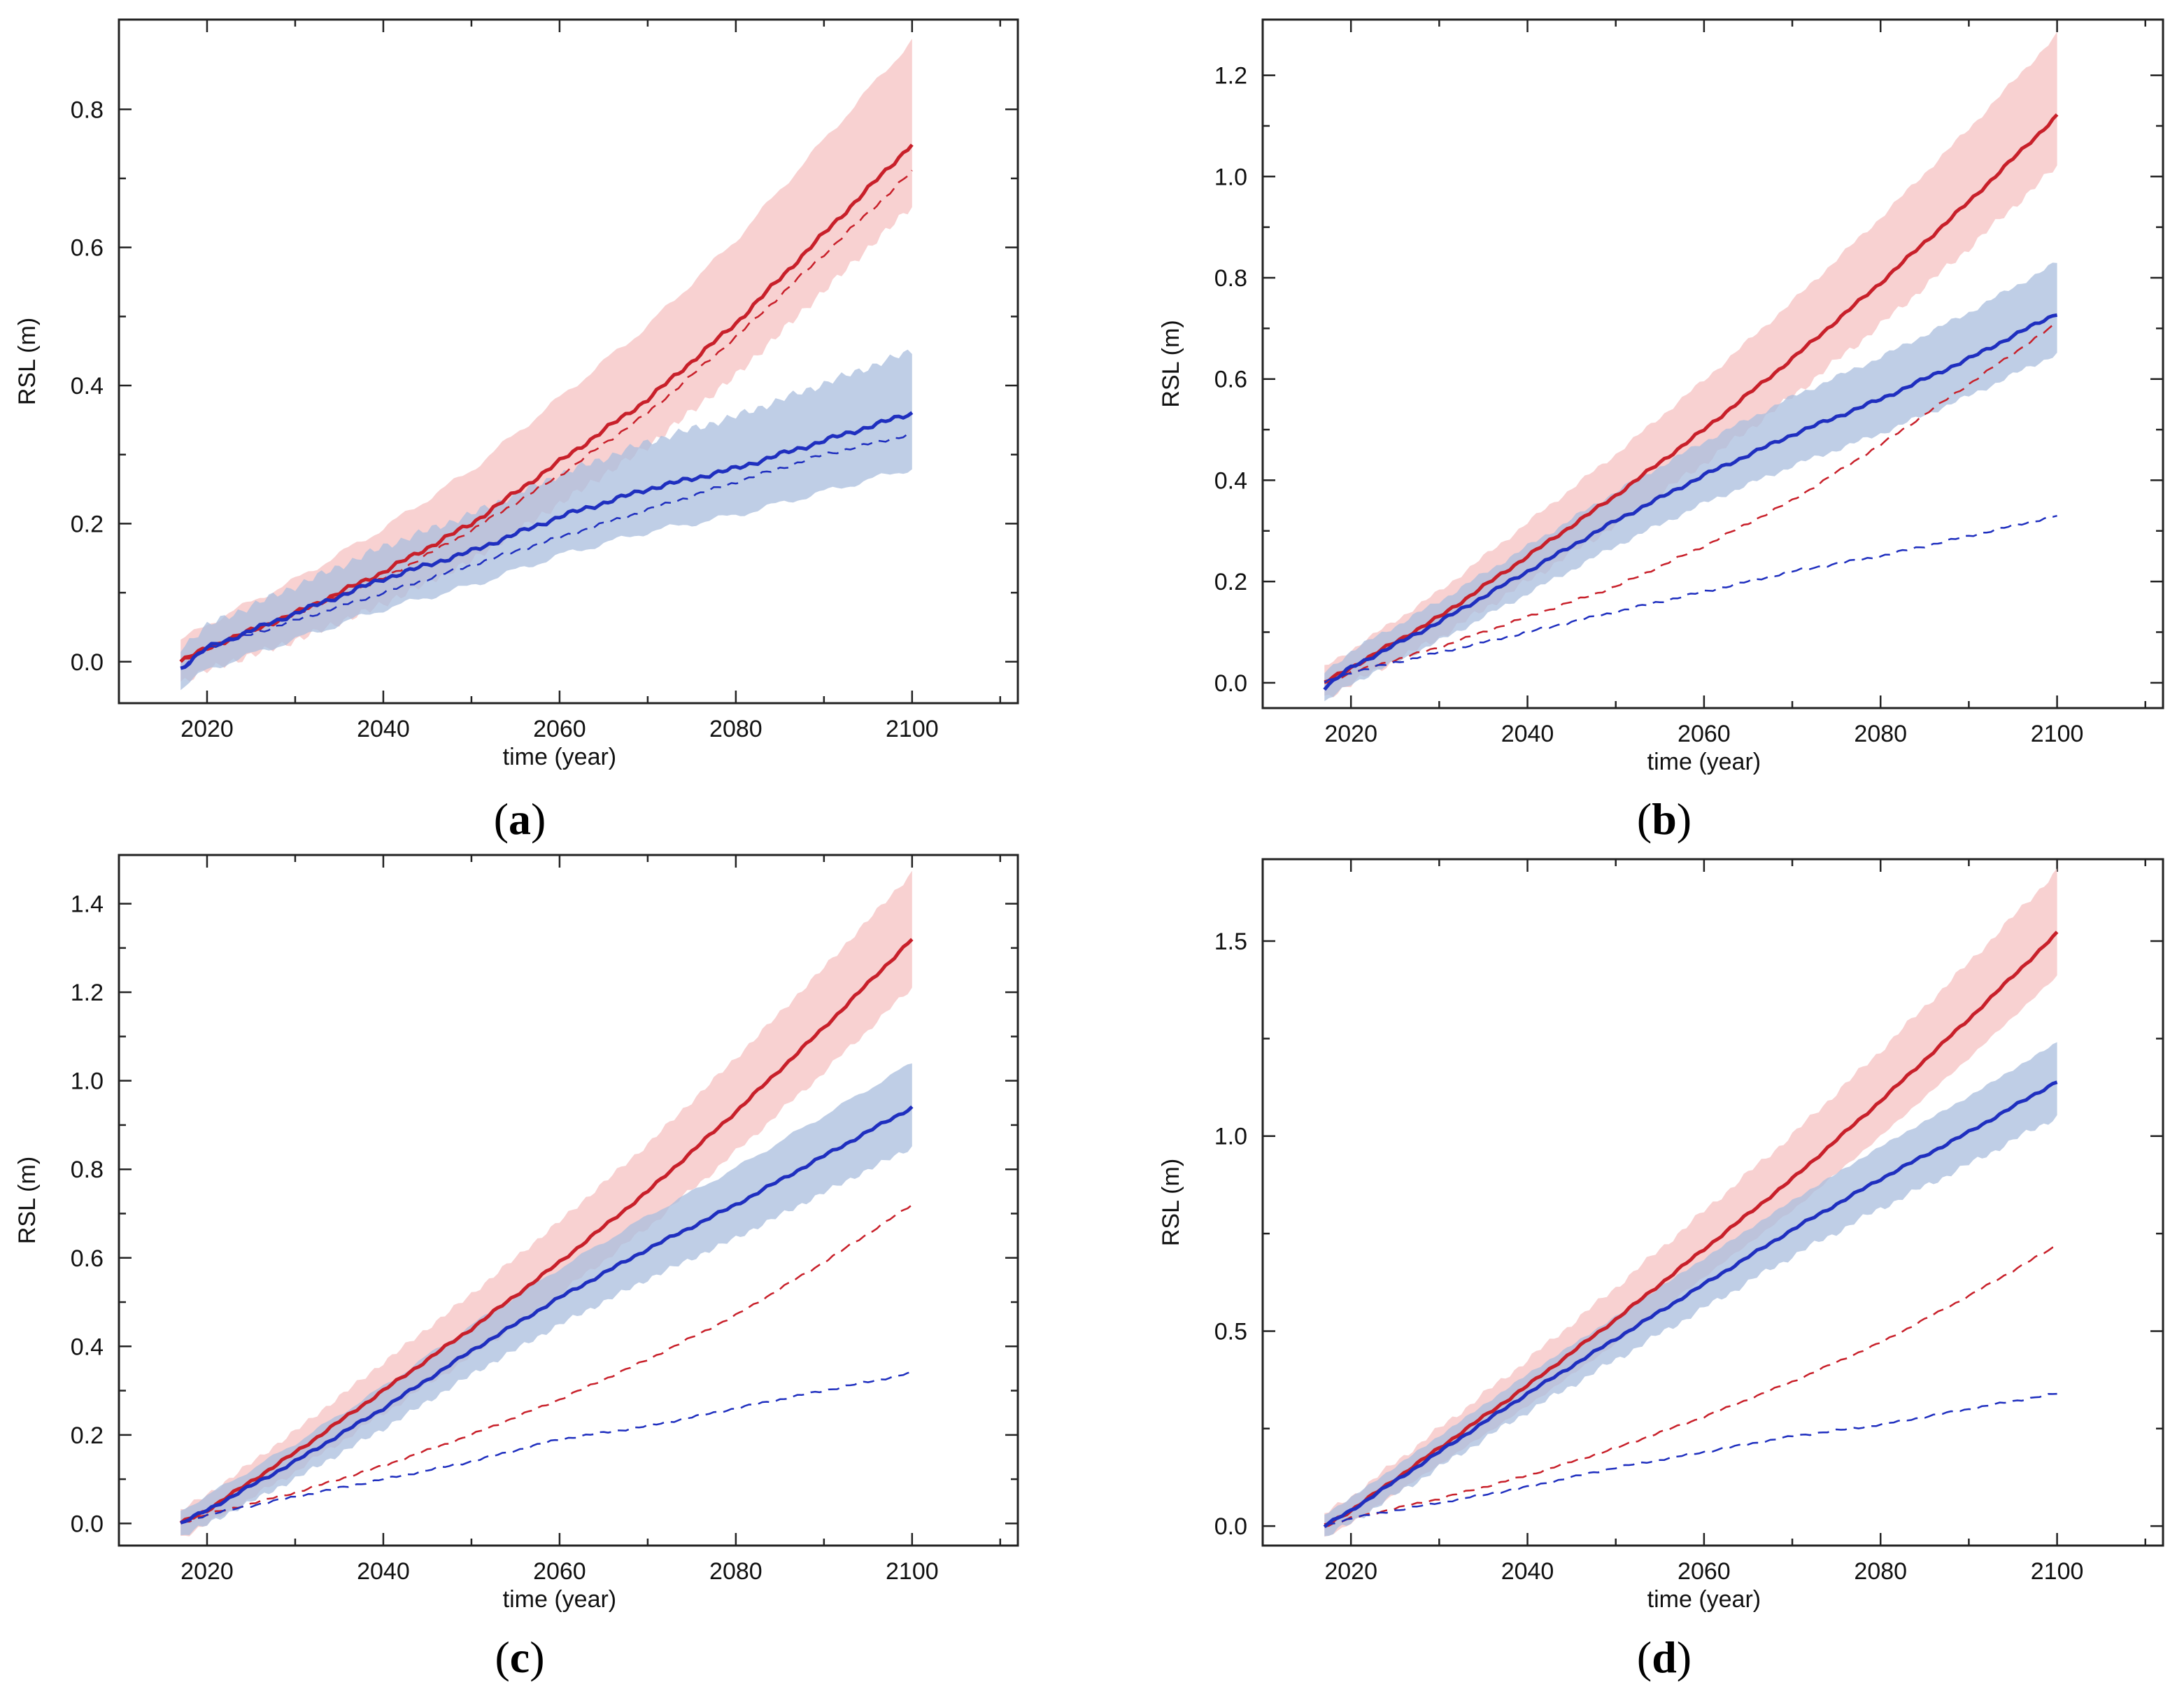 This screenshot has width=2184, height=1696. What do you see at coordinates (1230, 942) in the screenshot?
I see `y-tick-label: 1.5` at bounding box center [1230, 942].